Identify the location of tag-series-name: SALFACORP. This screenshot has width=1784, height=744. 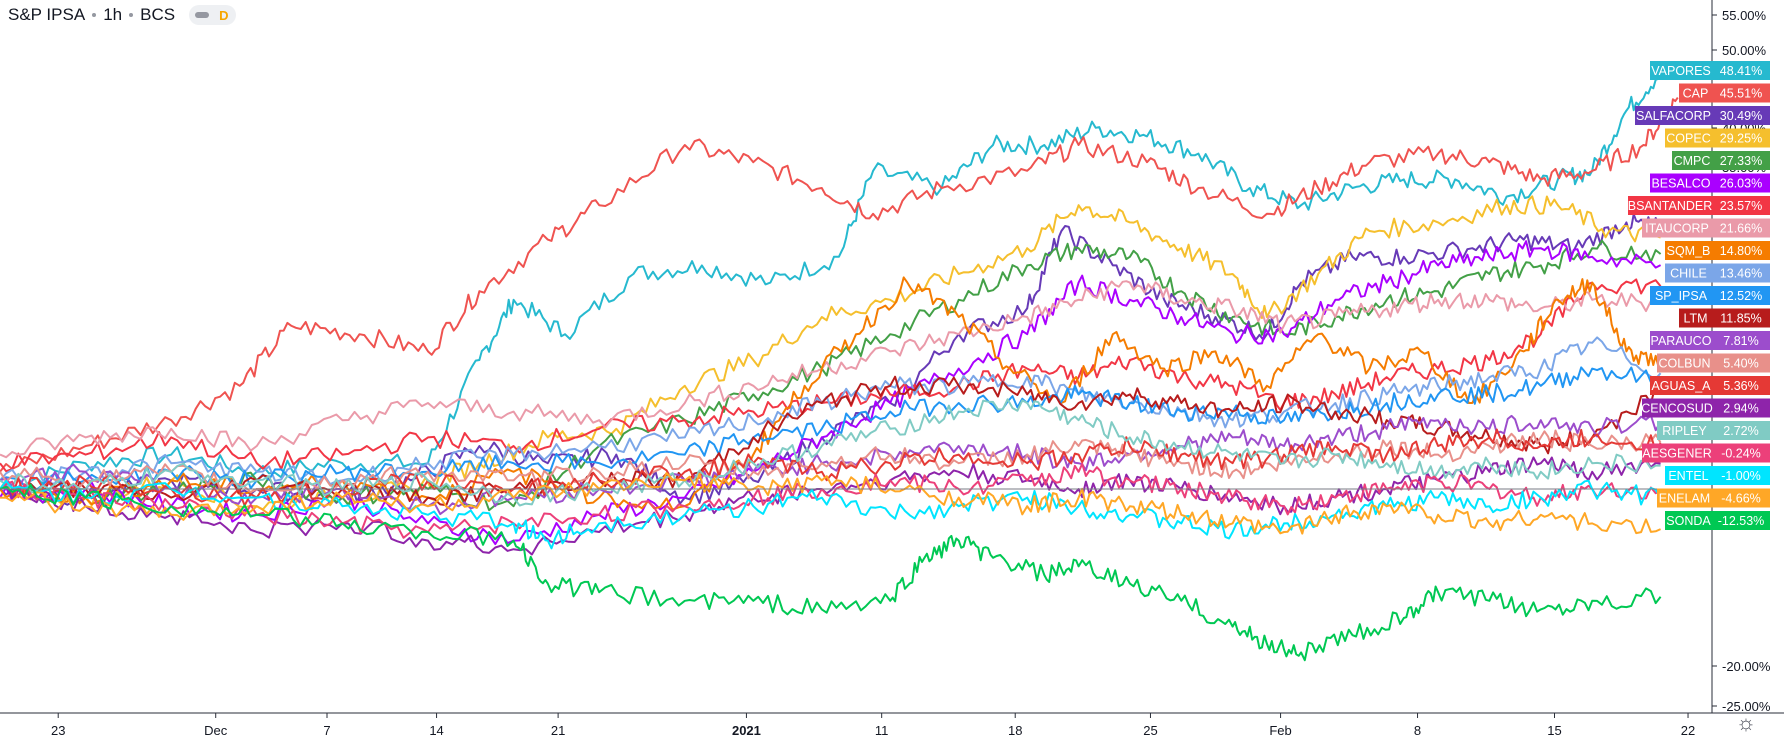
(1673, 116).